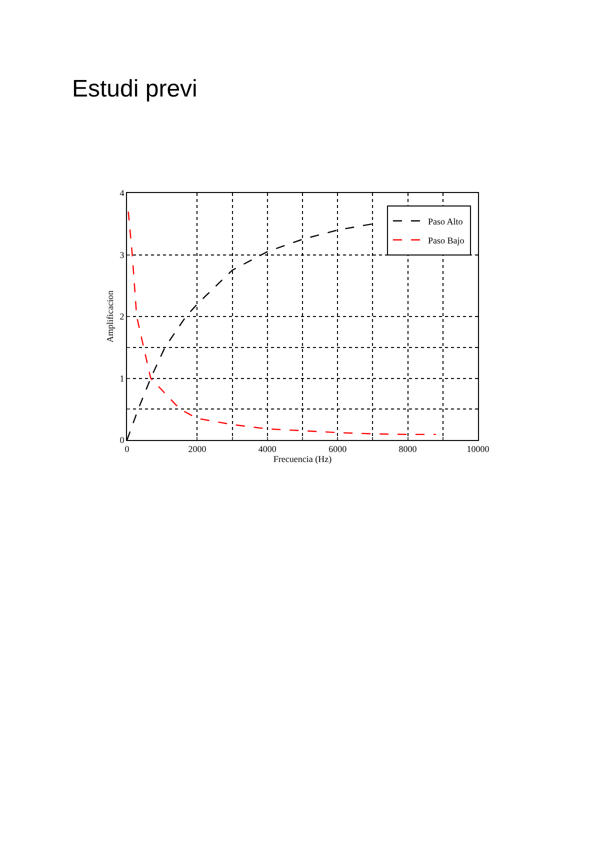 Image resolution: width=600 pixels, height=848 pixels. I want to click on y-tick-label: 4, so click(122, 193).